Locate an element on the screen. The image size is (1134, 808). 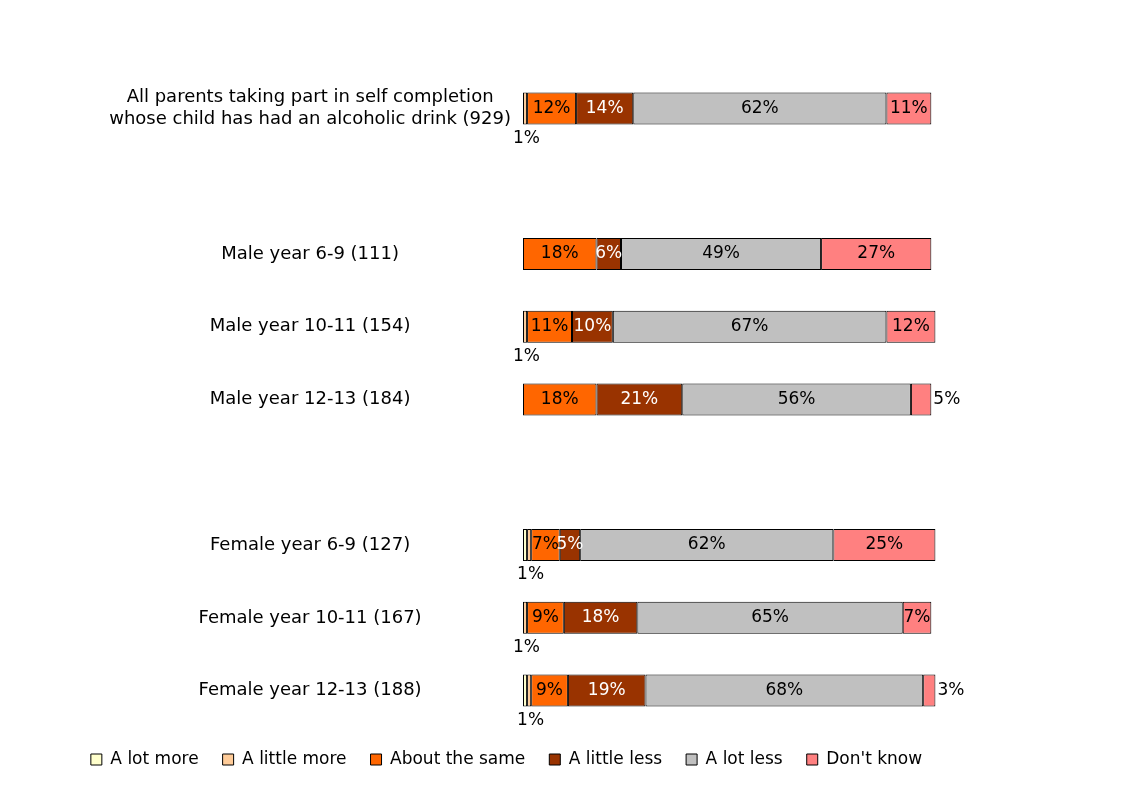
data-label: 65% is located at coordinates (770, 616).